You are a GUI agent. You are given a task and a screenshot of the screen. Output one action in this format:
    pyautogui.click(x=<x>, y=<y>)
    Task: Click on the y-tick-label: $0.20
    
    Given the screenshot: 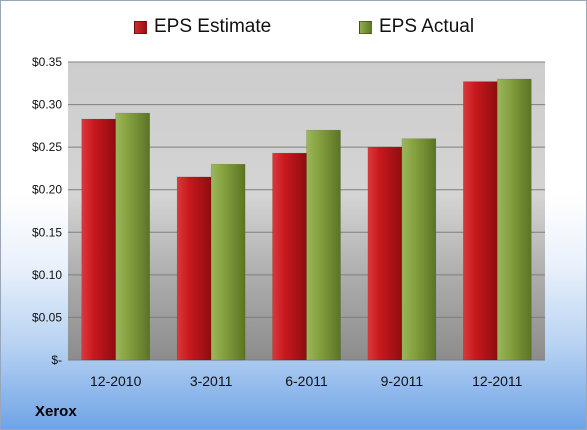 What is the action you would take?
    pyautogui.click(x=47, y=190)
    